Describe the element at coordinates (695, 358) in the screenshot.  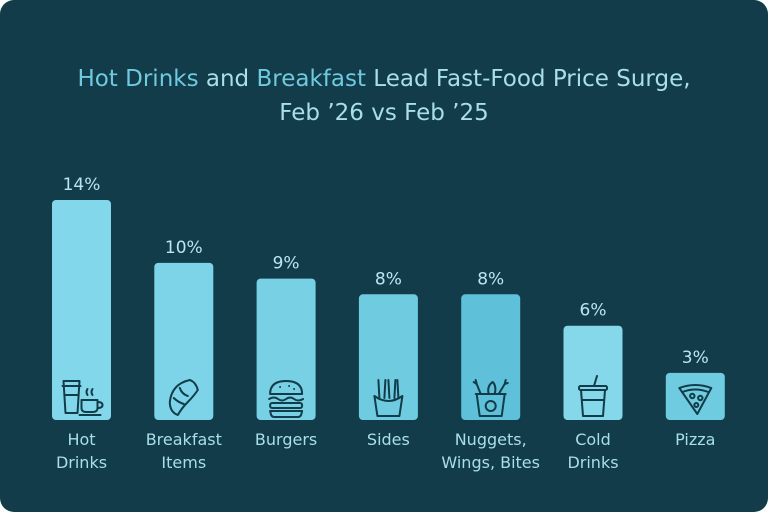
I see `value-label-pizza: 3%` at that location.